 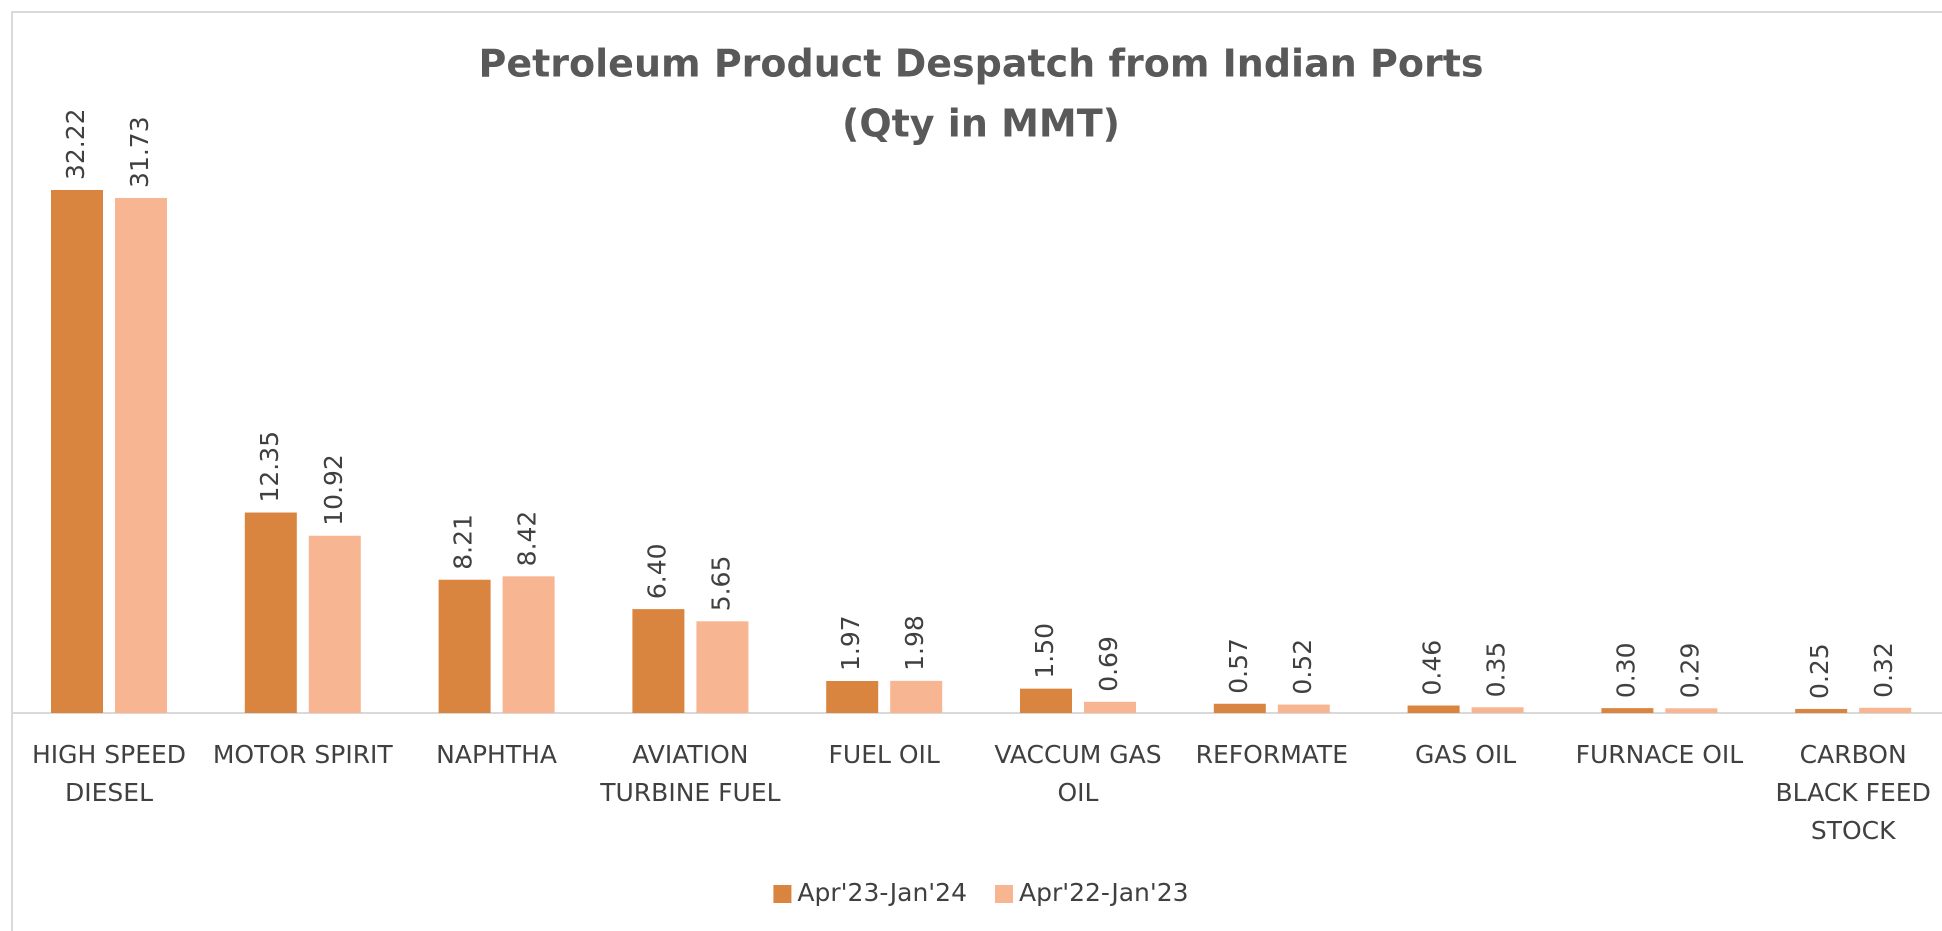 What do you see at coordinates (981, 124) in the screenshot?
I see `chart-subtitle: (Qty in MMT)` at bounding box center [981, 124].